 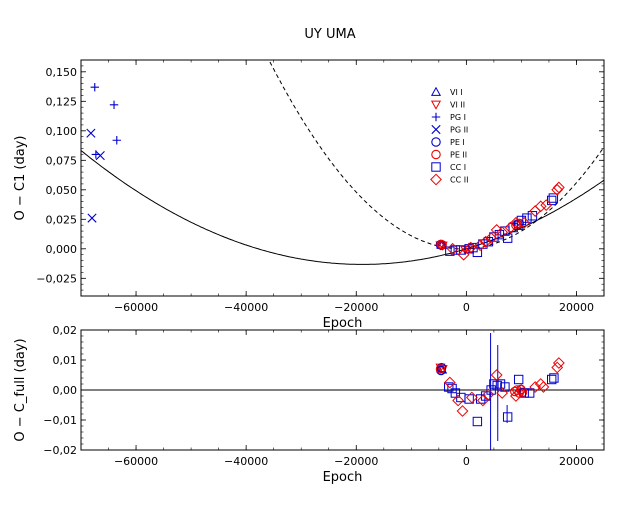 What do you see at coordinates (456, 92) in the screenshot?
I see `legend-label: VI I` at bounding box center [456, 92].